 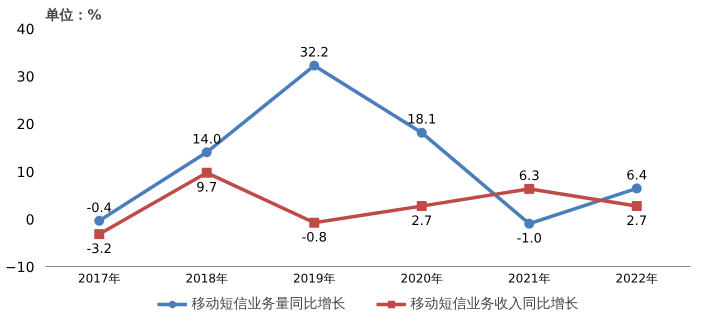 I want to click on data-label: 9.7, so click(x=207, y=188).